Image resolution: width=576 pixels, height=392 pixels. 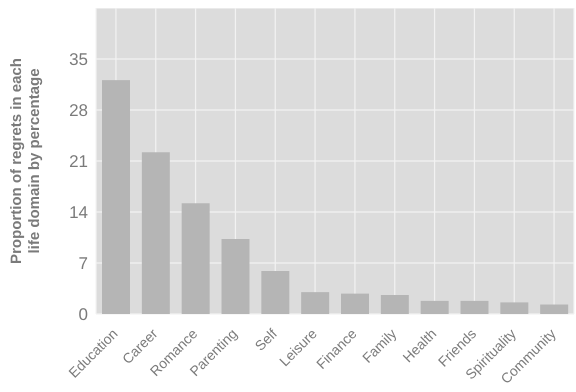 I want to click on y-tick-label: 0, so click(x=83, y=314).